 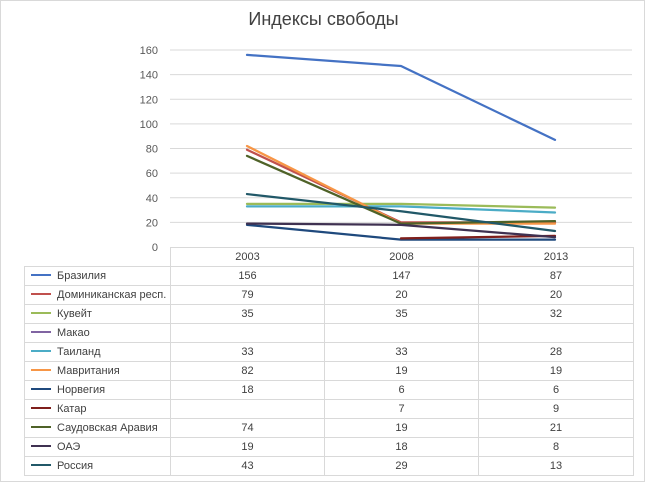 What do you see at coordinates (401, 409) in the screenshot?
I see `data-cell: 7` at bounding box center [401, 409].